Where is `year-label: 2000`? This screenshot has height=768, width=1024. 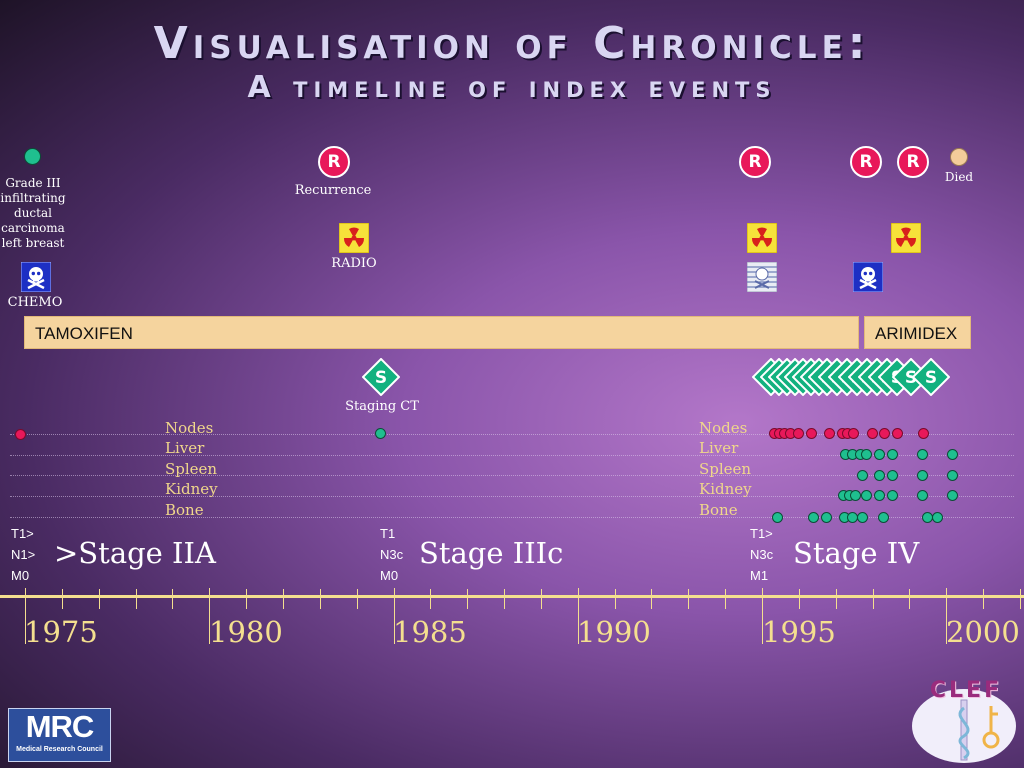 year-label: 2000 is located at coordinates (983, 632).